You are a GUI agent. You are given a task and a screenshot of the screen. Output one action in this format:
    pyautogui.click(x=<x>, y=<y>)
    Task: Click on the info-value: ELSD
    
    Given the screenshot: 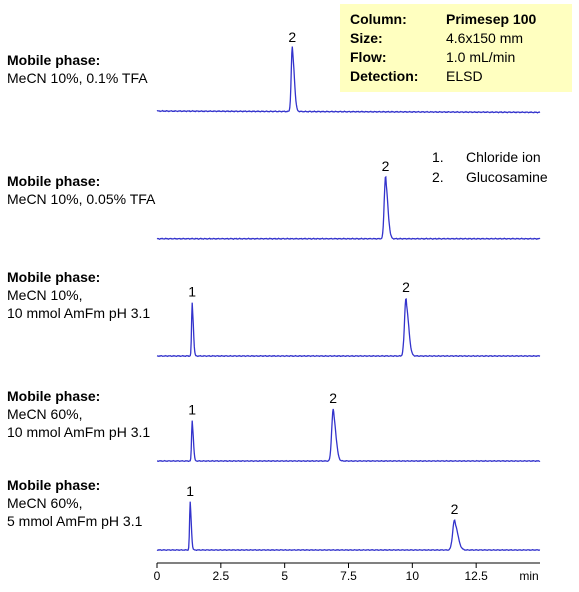 What is the action you would take?
    pyautogui.click(x=464, y=76)
    